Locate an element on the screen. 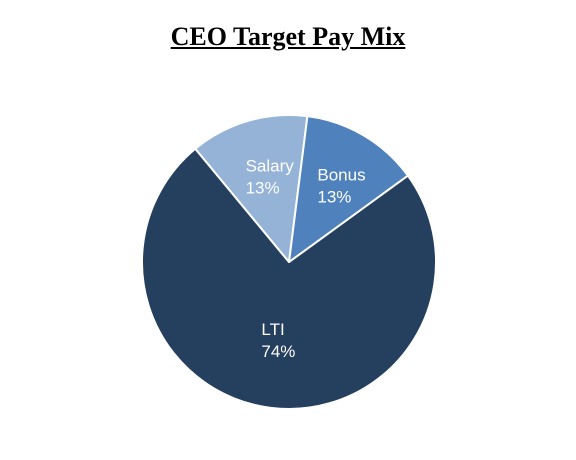  slice-value-label: 74% is located at coordinates (278, 351).